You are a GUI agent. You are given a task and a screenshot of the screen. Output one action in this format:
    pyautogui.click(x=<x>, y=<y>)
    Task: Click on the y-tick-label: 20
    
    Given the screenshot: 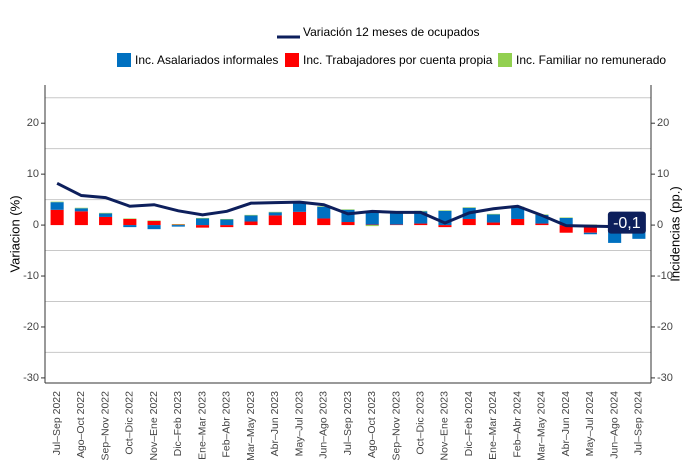 What is the action you would take?
    pyautogui.click(x=33, y=123)
    